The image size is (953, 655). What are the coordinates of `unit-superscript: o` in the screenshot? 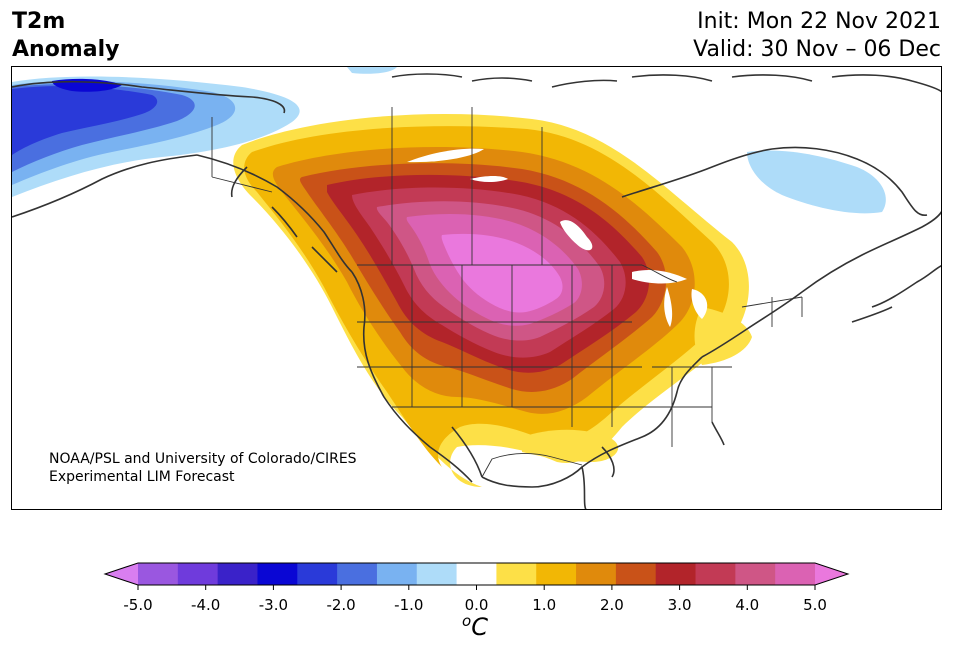 It's located at (467, 621).